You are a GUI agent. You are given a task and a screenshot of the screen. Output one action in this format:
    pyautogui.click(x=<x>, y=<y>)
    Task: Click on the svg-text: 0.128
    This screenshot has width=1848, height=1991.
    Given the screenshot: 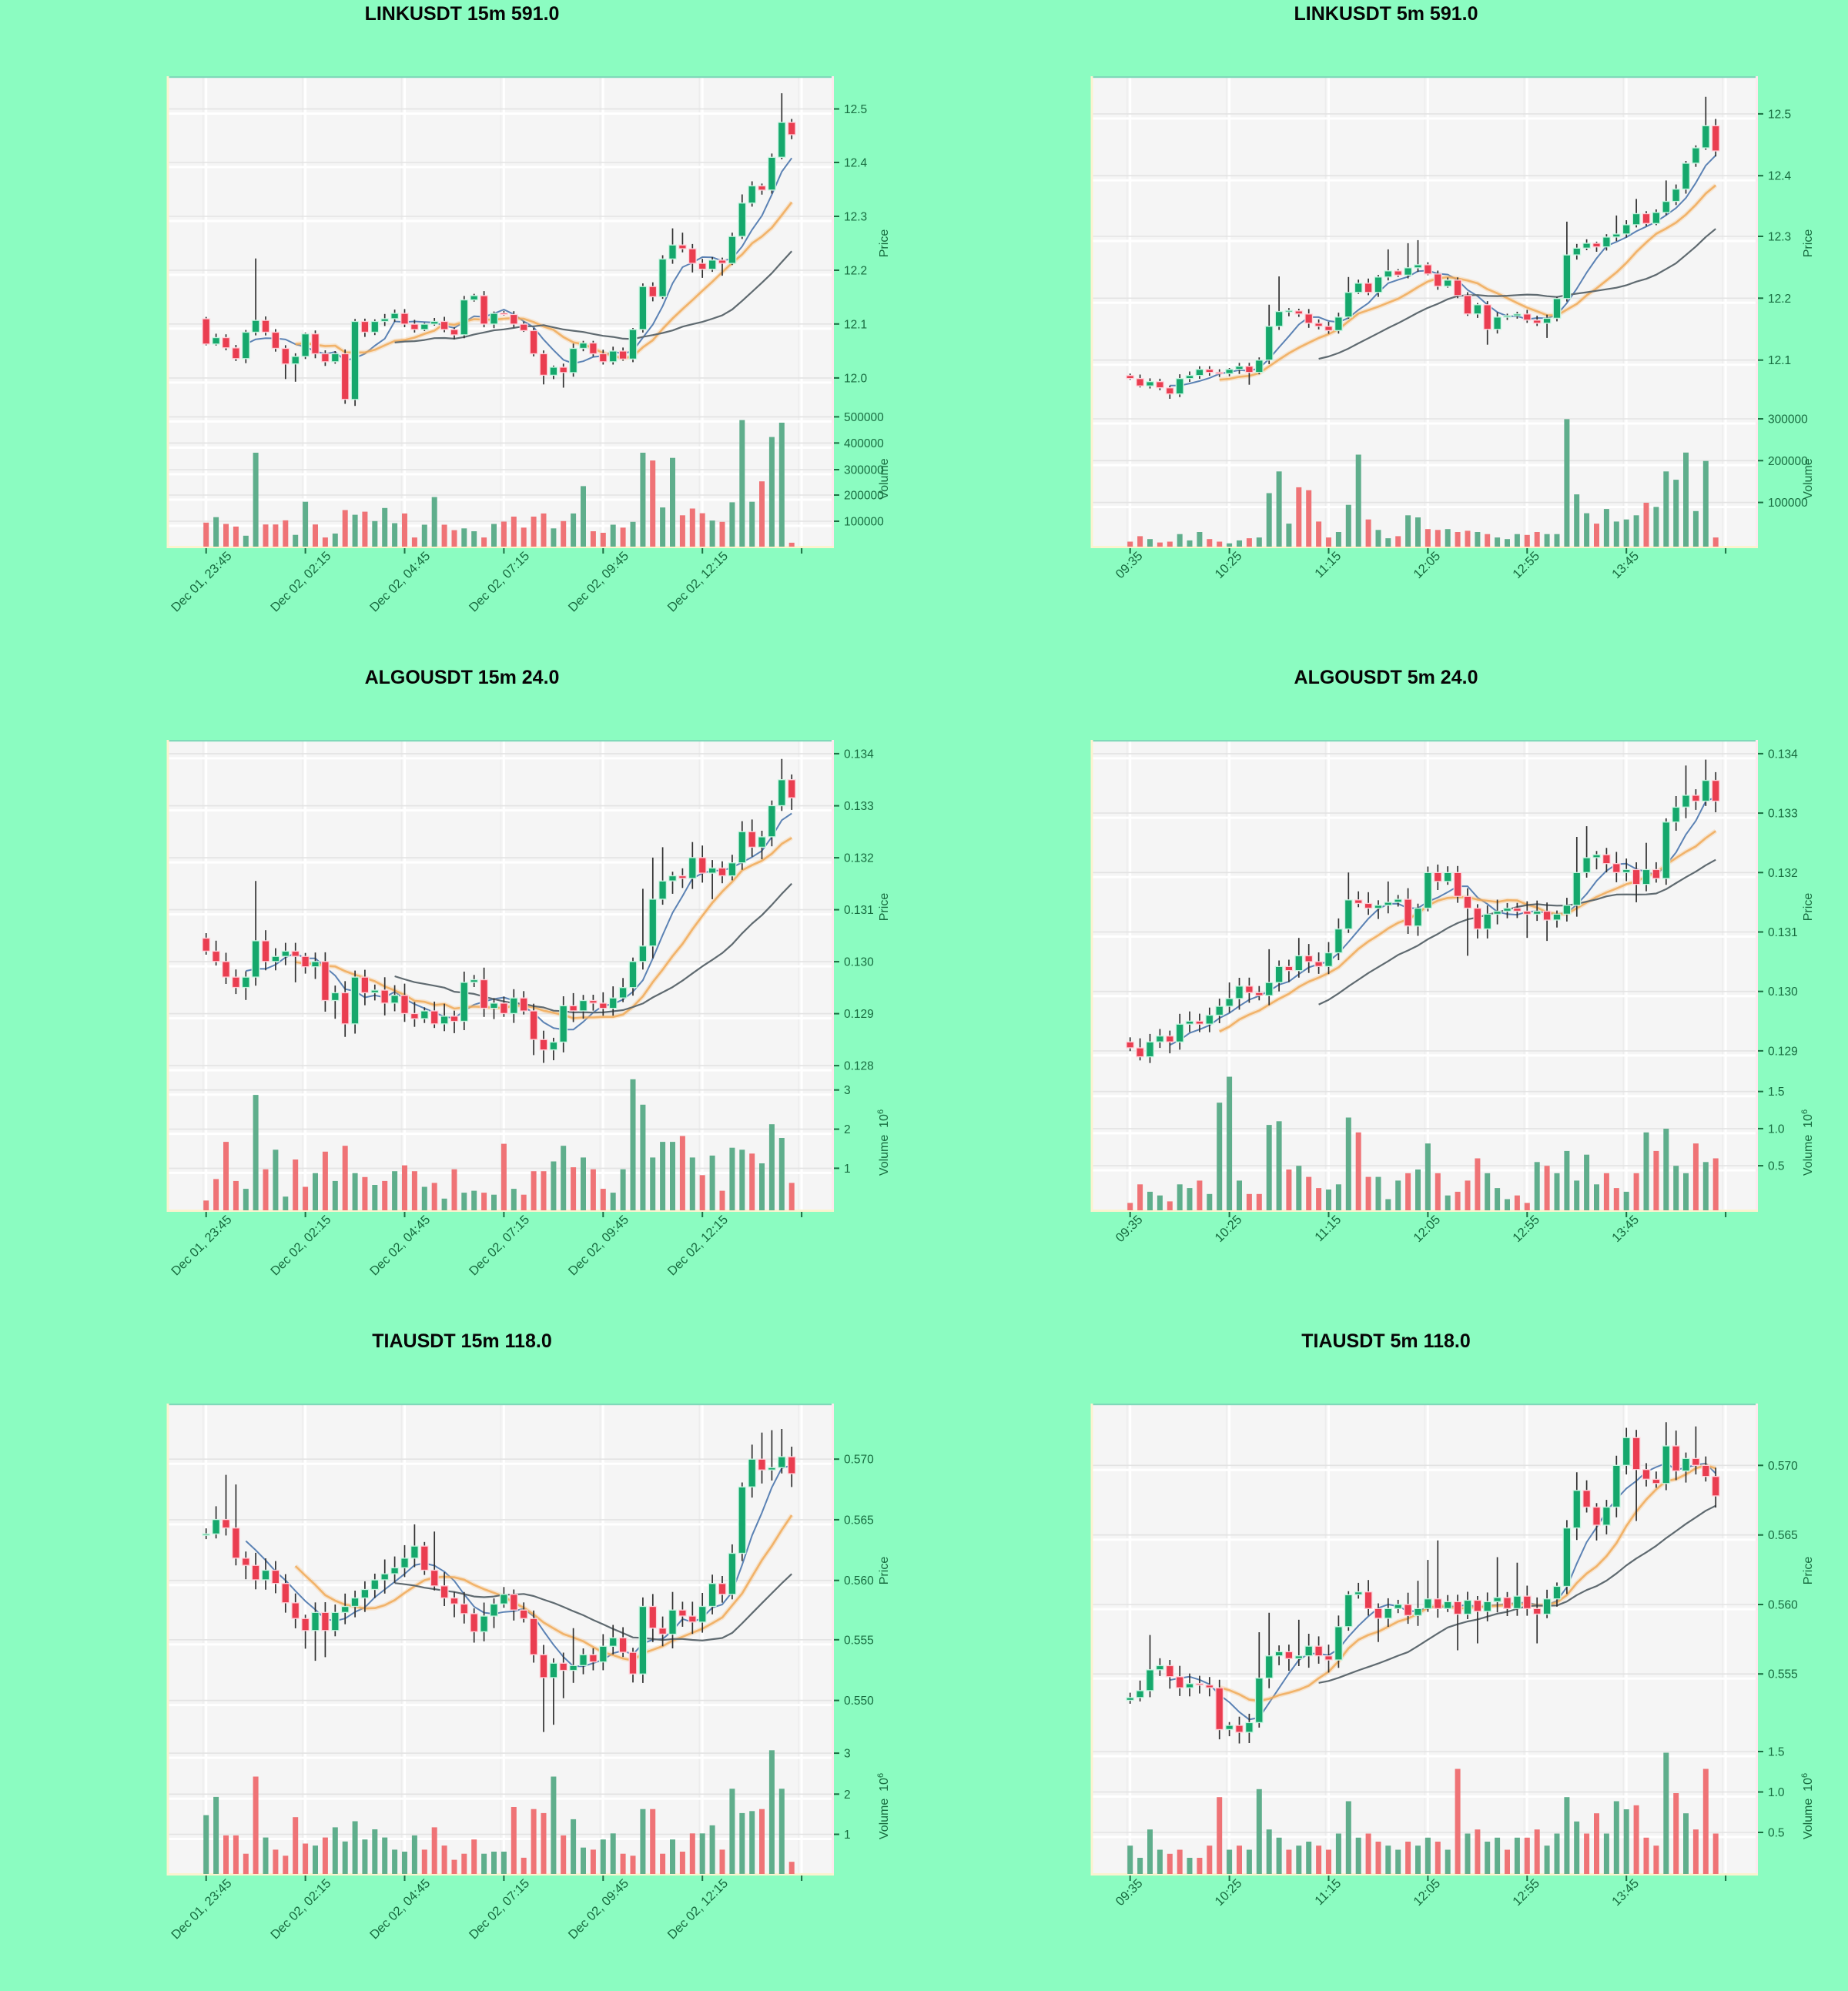 What is the action you would take?
    pyautogui.click(x=859, y=1066)
    